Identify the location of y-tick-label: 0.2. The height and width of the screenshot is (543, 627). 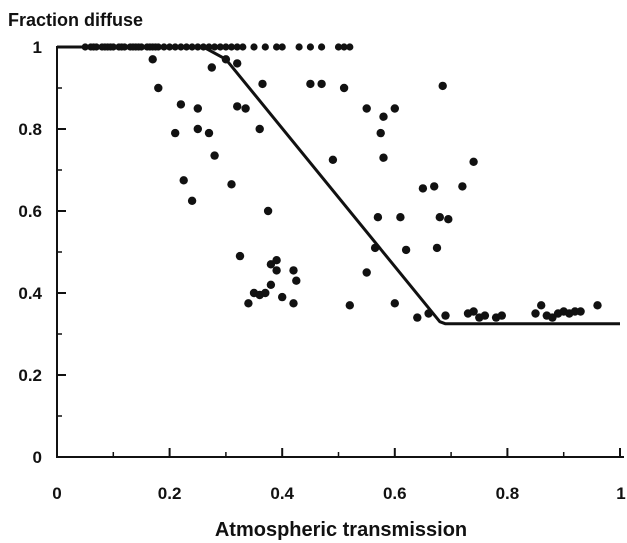
(30, 375).